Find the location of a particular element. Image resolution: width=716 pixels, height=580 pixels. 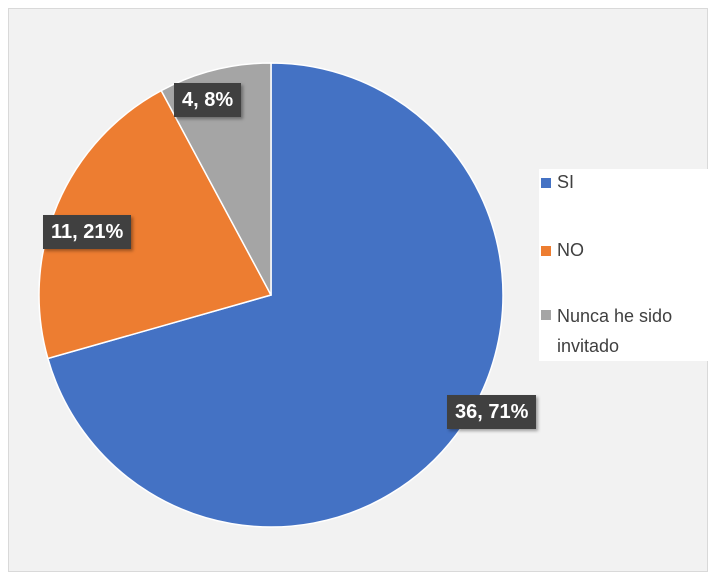

legend-label-no: NO is located at coordinates (570, 250).